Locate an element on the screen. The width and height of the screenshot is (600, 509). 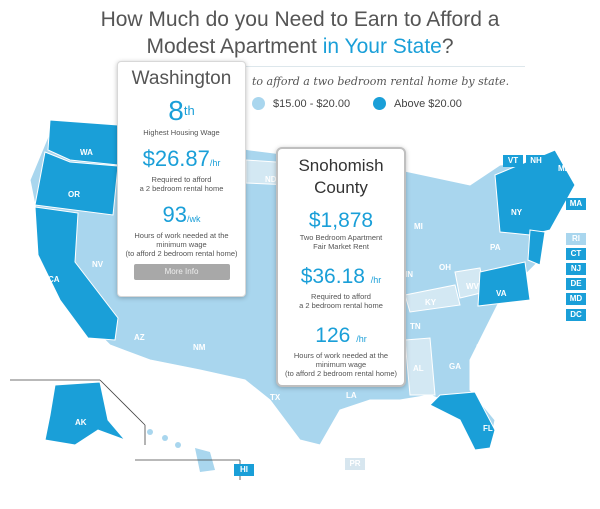
state-shape-fl is located at coordinates (462, 421).